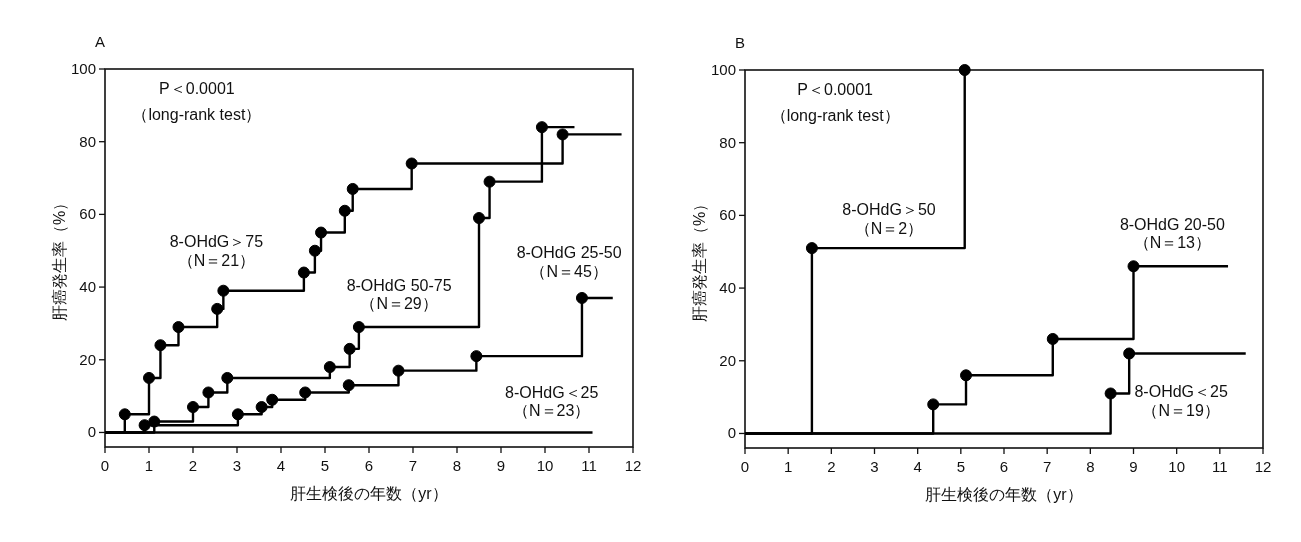  What do you see at coordinates (216, 251) in the screenshot?
I see `annotation: 8-OHdG＞75 （N＝21）` at bounding box center [216, 251].